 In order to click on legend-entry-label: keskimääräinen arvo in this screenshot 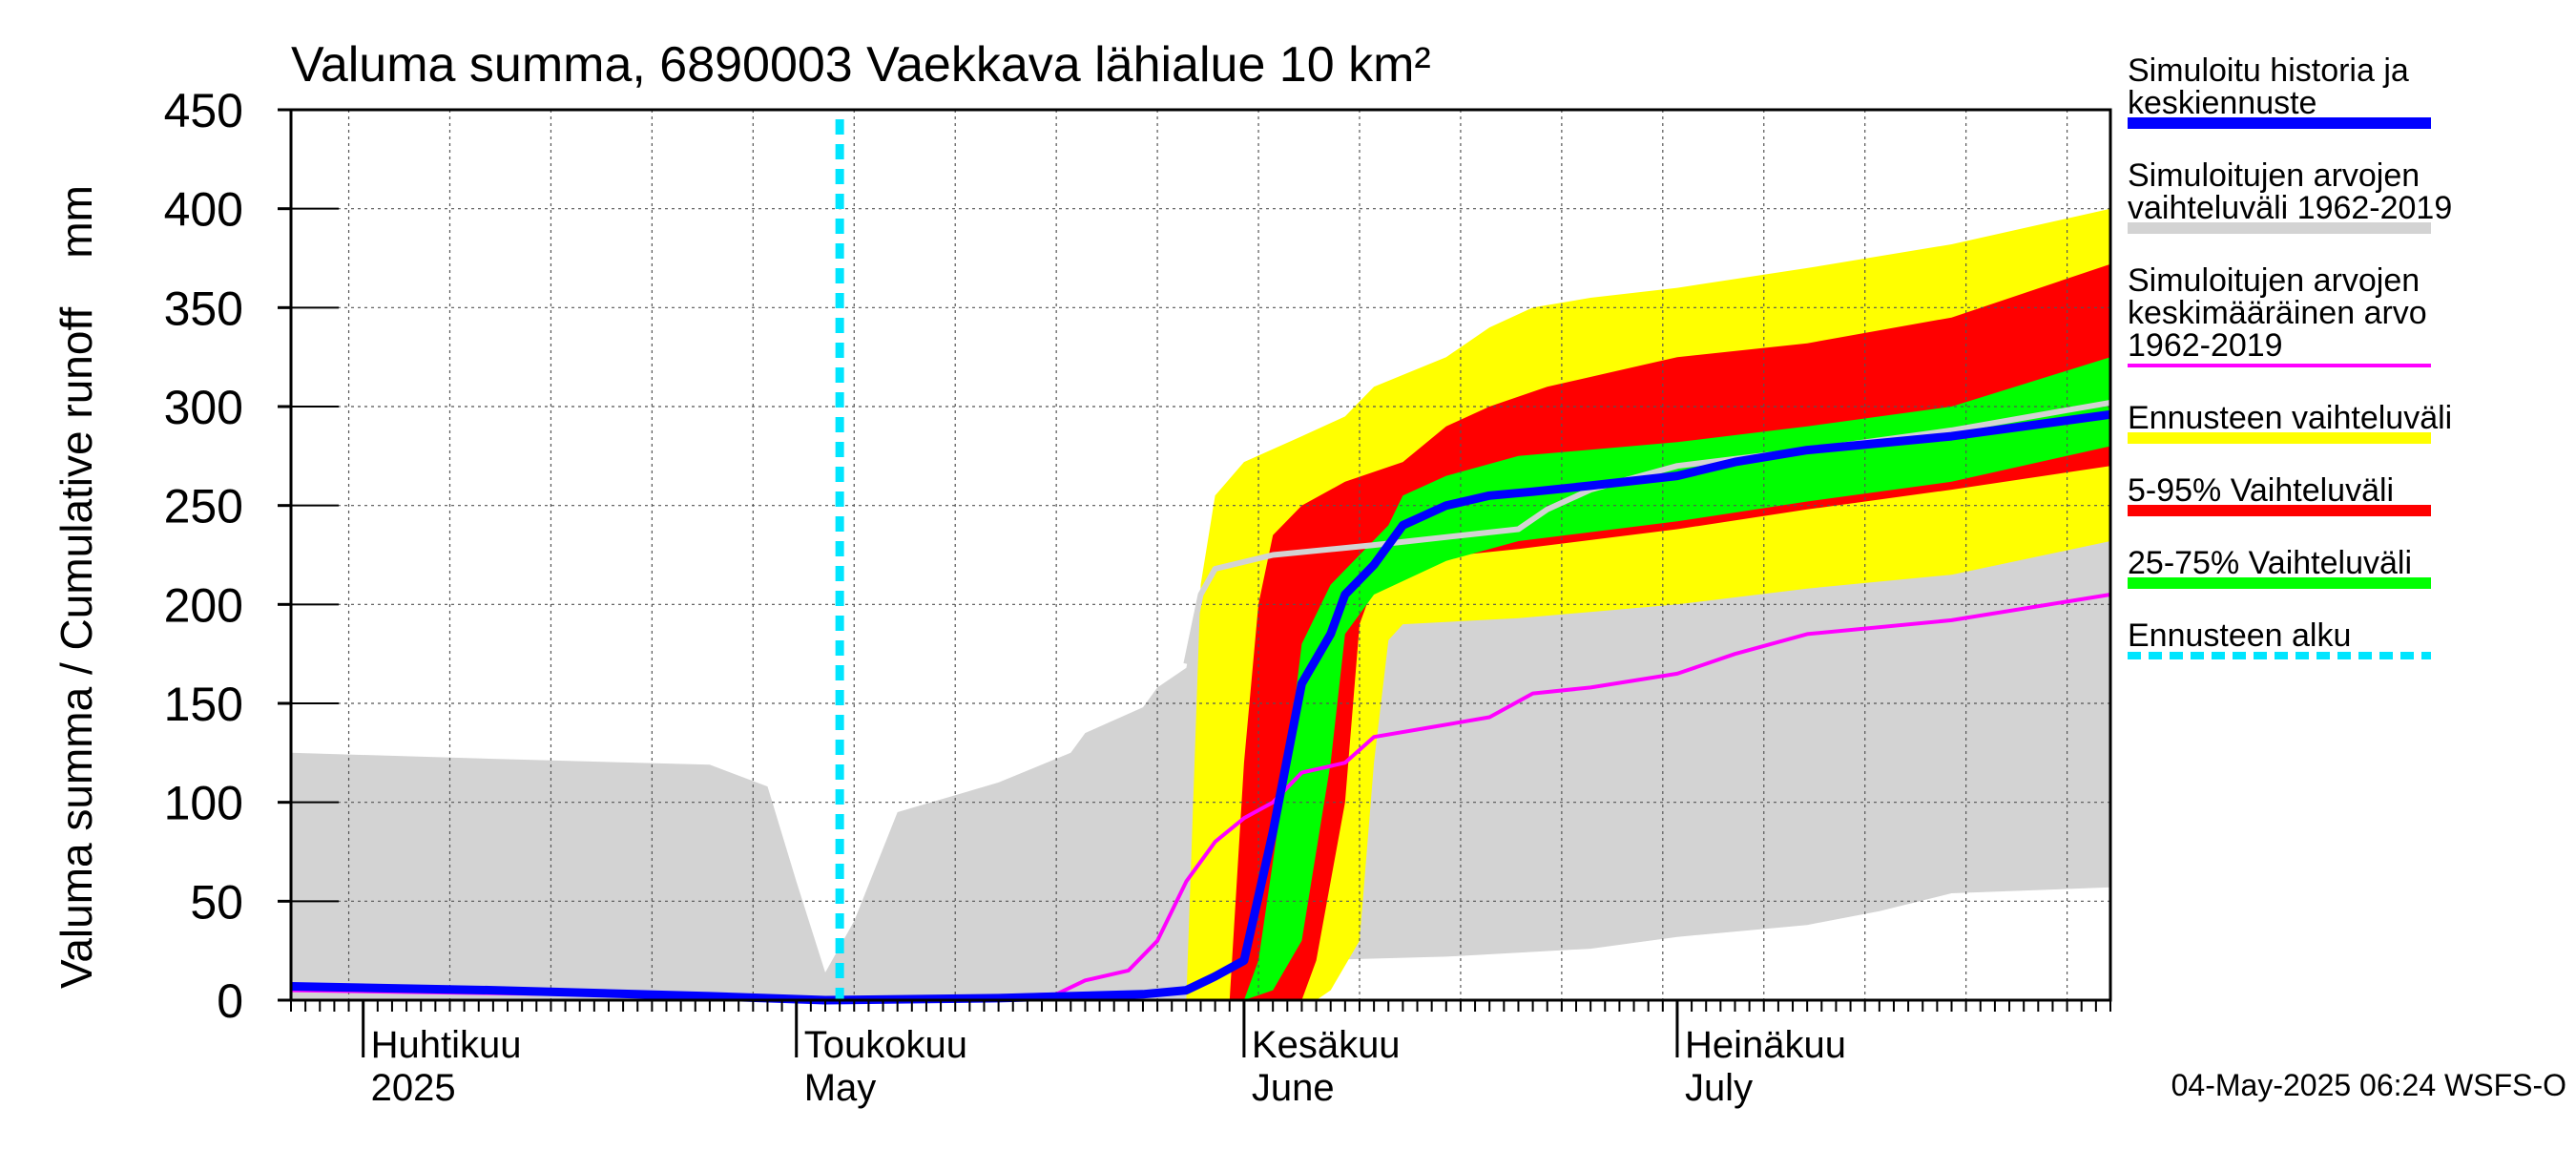, I will do `click(2277, 313)`.